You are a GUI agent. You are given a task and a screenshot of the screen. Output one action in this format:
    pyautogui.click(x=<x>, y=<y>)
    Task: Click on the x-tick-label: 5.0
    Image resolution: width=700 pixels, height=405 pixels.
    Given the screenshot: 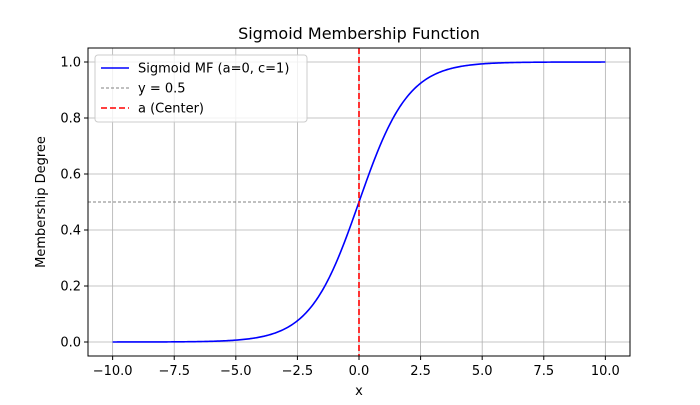 What is the action you would take?
    pyautogui.click(x=482, y=371)
    